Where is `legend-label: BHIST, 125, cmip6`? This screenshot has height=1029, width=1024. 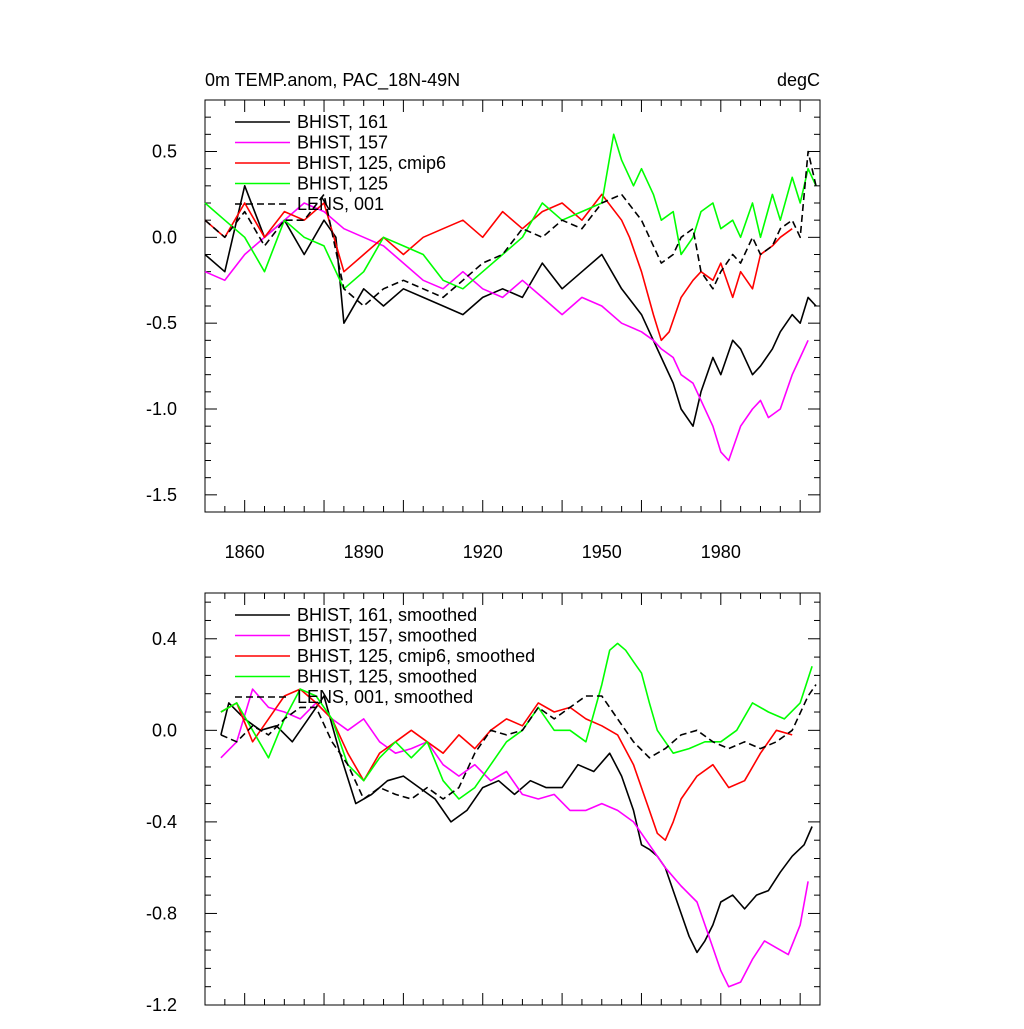 legend-label: BHIST, 125, cmip6 is located at coordinates (371, 163).